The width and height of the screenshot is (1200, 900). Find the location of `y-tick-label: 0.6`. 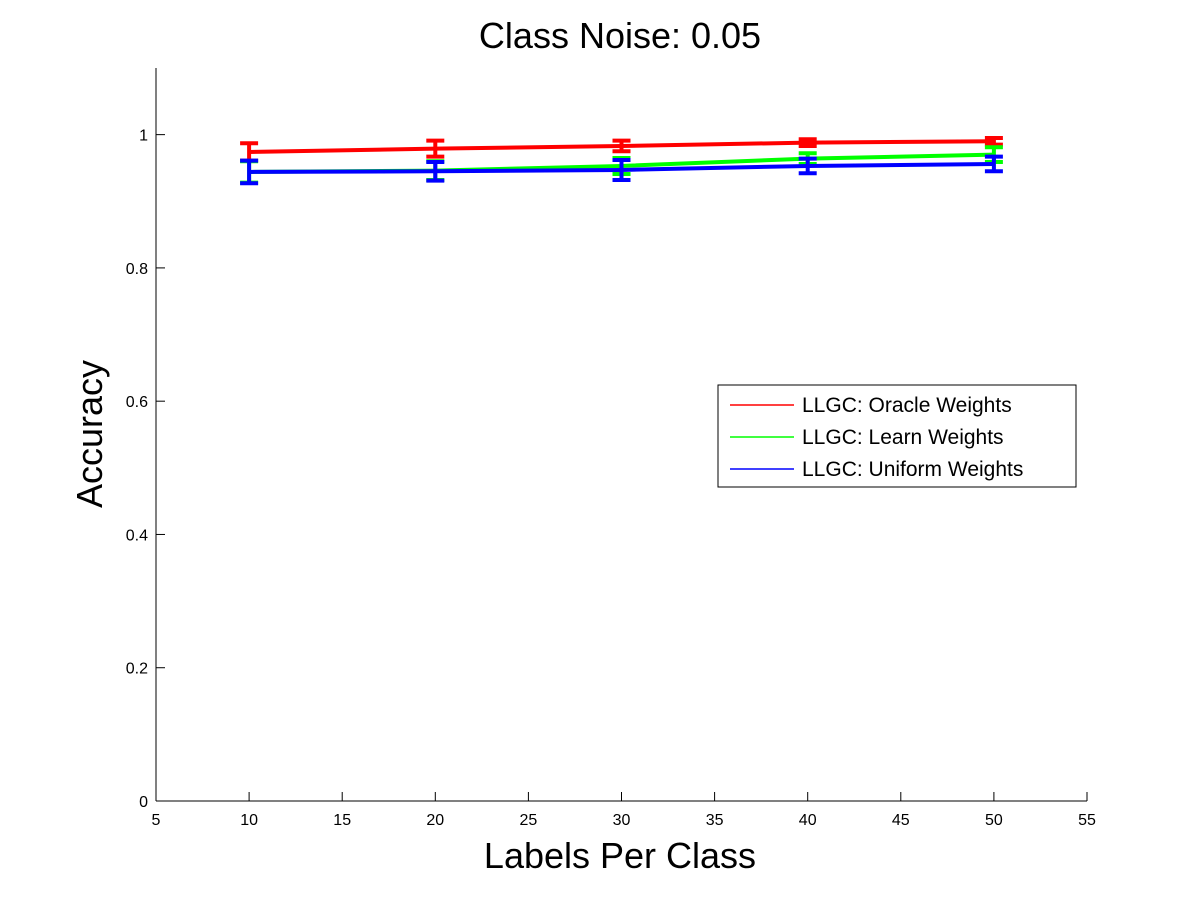

y-tick-label: 0.6 is located at coordinates (137, 402).